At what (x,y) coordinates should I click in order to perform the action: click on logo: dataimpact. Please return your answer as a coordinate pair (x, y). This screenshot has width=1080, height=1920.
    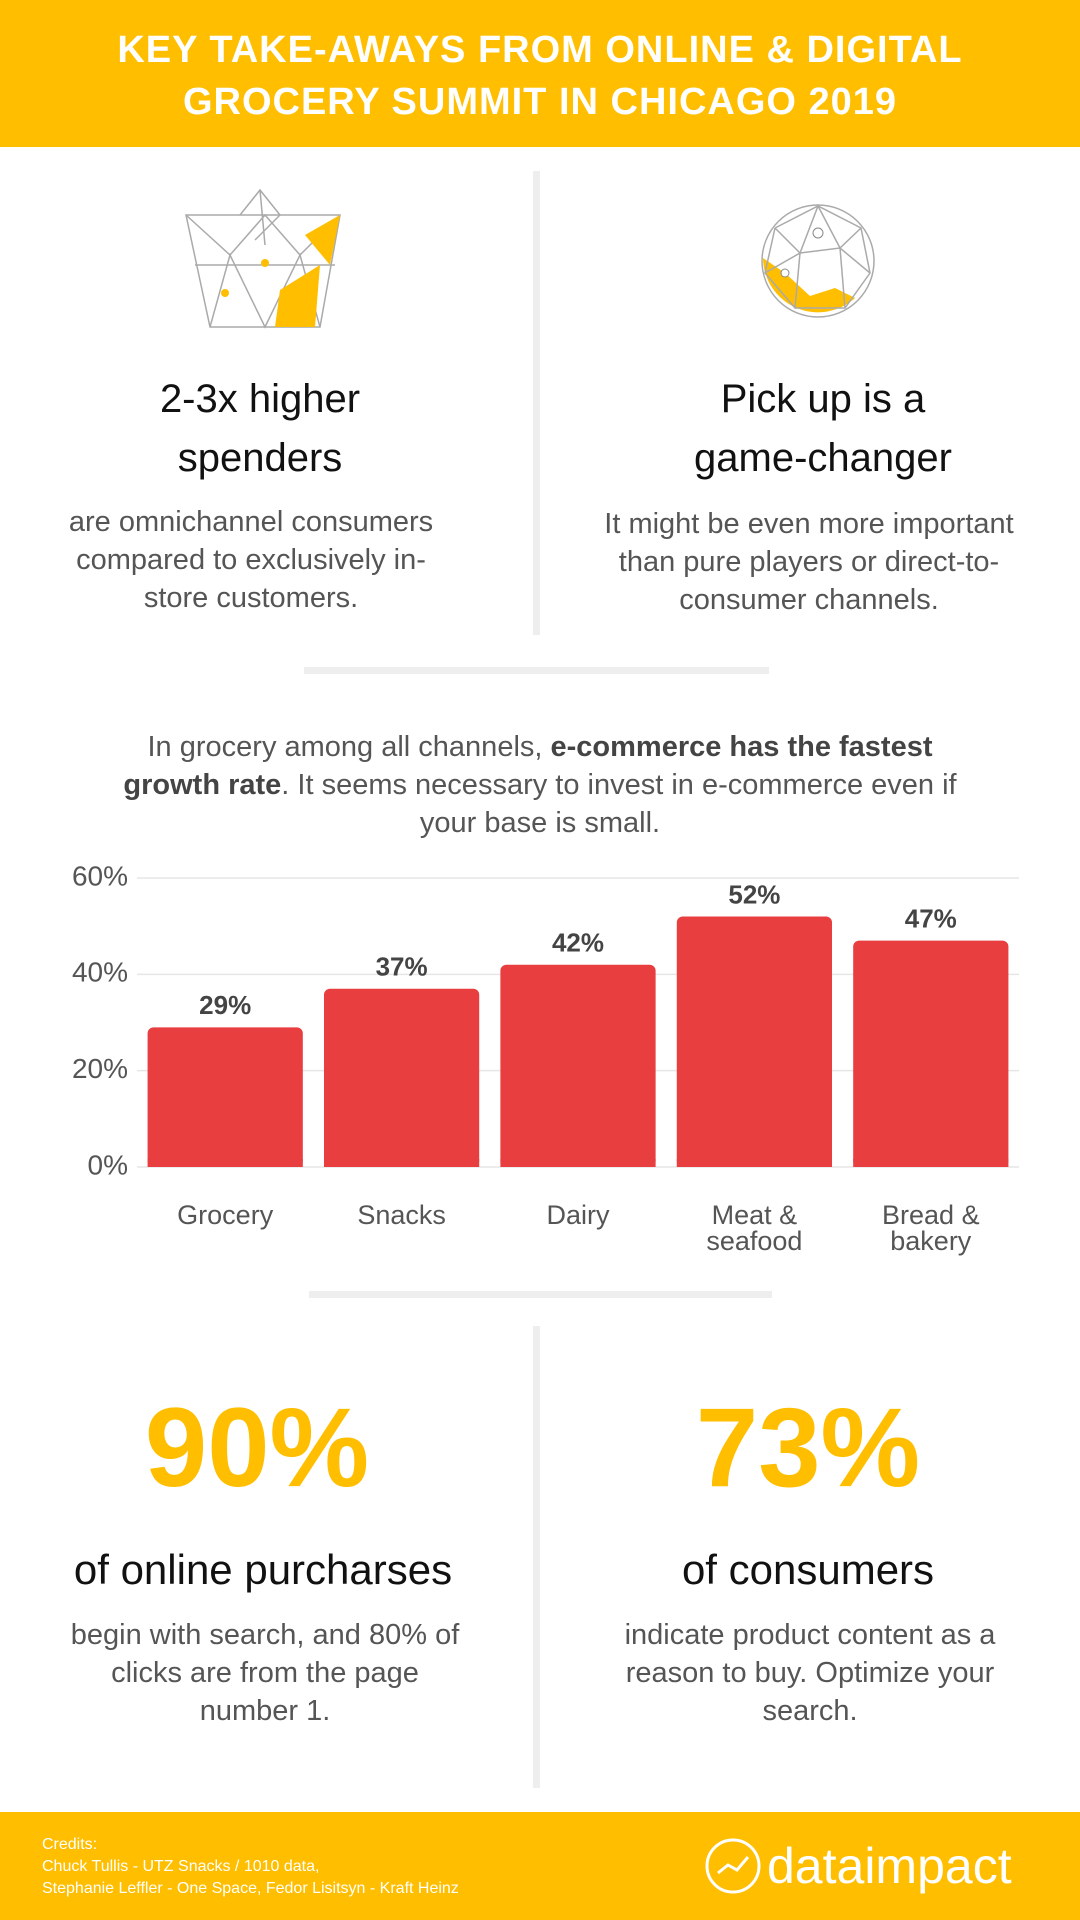
    Looking at the image, I should click on (889, 1866).